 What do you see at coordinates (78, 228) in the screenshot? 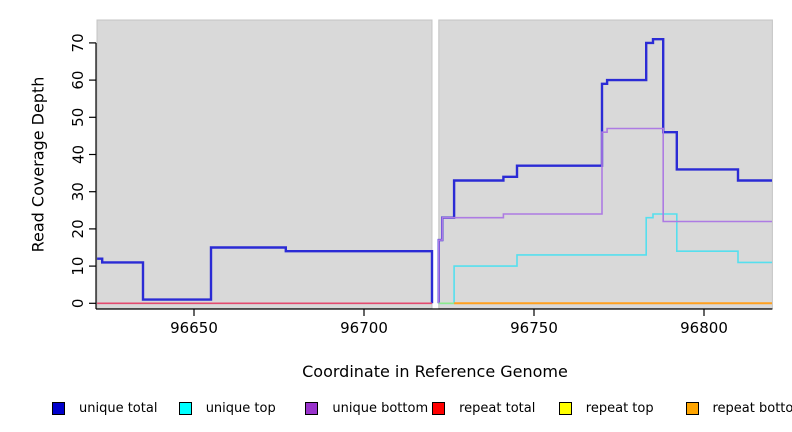
I see `y-tick-label: 20` at bounding box center [78, 228].